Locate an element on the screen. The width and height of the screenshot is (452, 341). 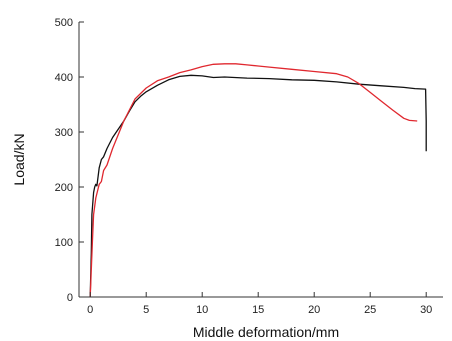
y-tick-label: 0 is located at coordinates (70, 298).